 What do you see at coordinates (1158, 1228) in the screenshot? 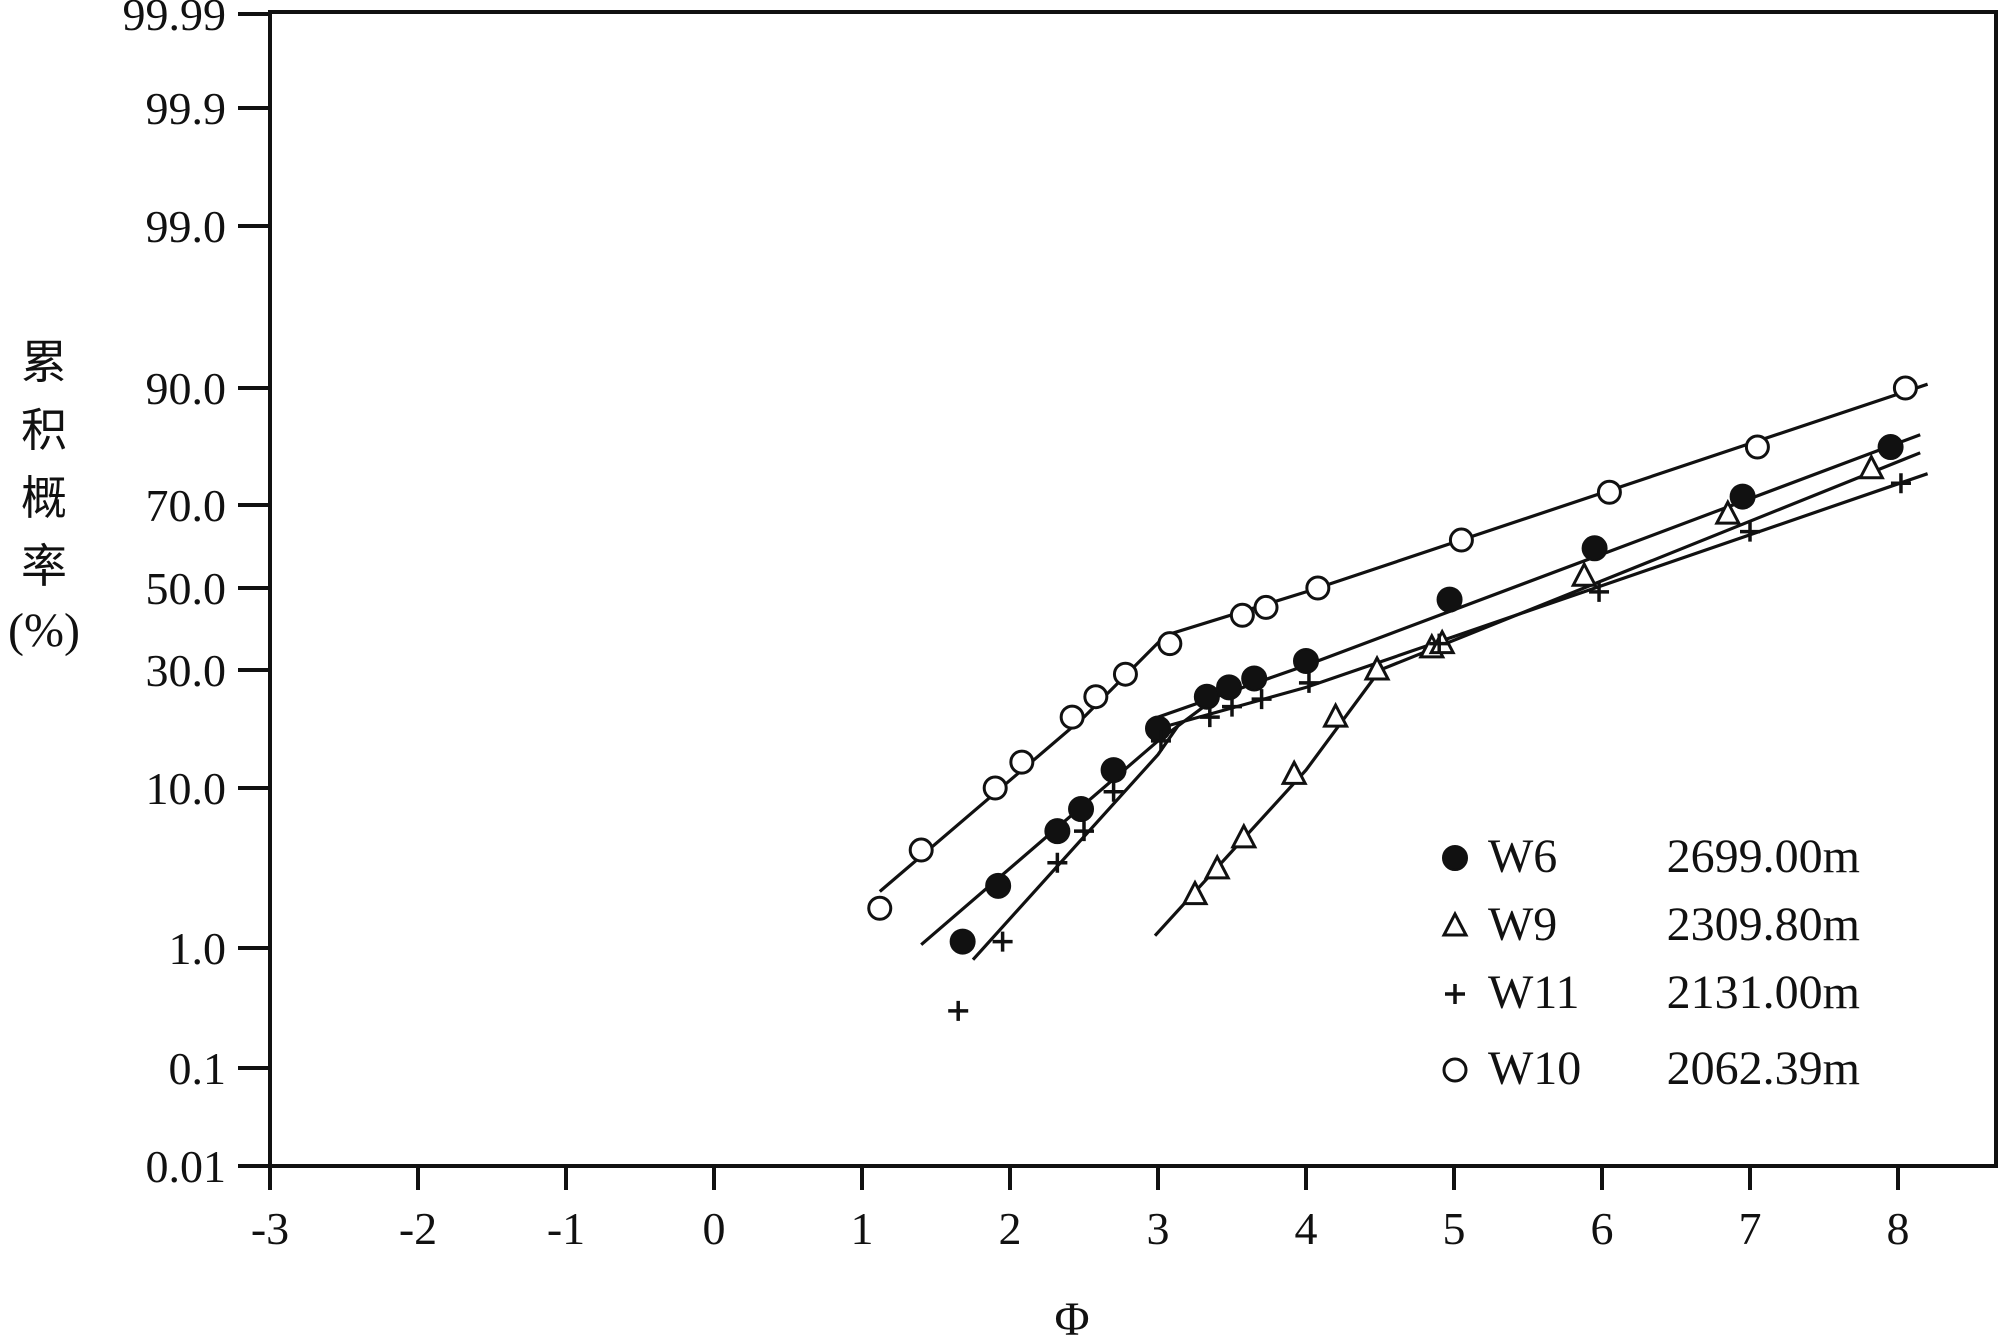
I see `x-tick-label: 3` at bounding box center [1158, 1228].